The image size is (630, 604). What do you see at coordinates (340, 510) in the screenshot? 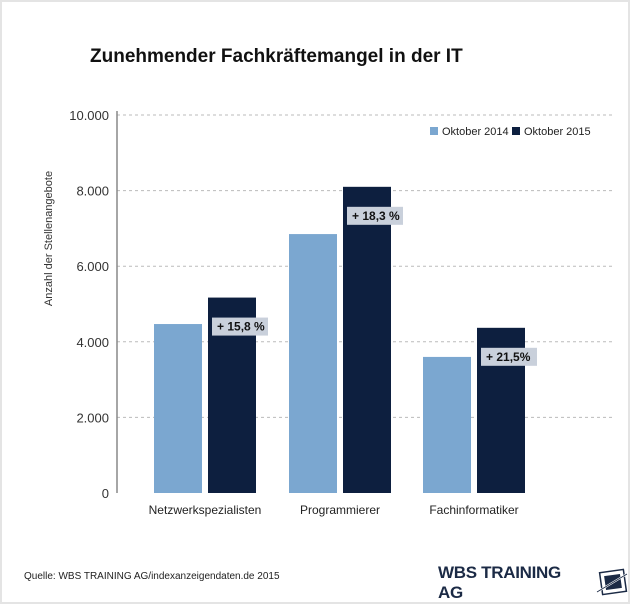
I see `x-tick-label: Programmierer` at bounding box center [340, 510].